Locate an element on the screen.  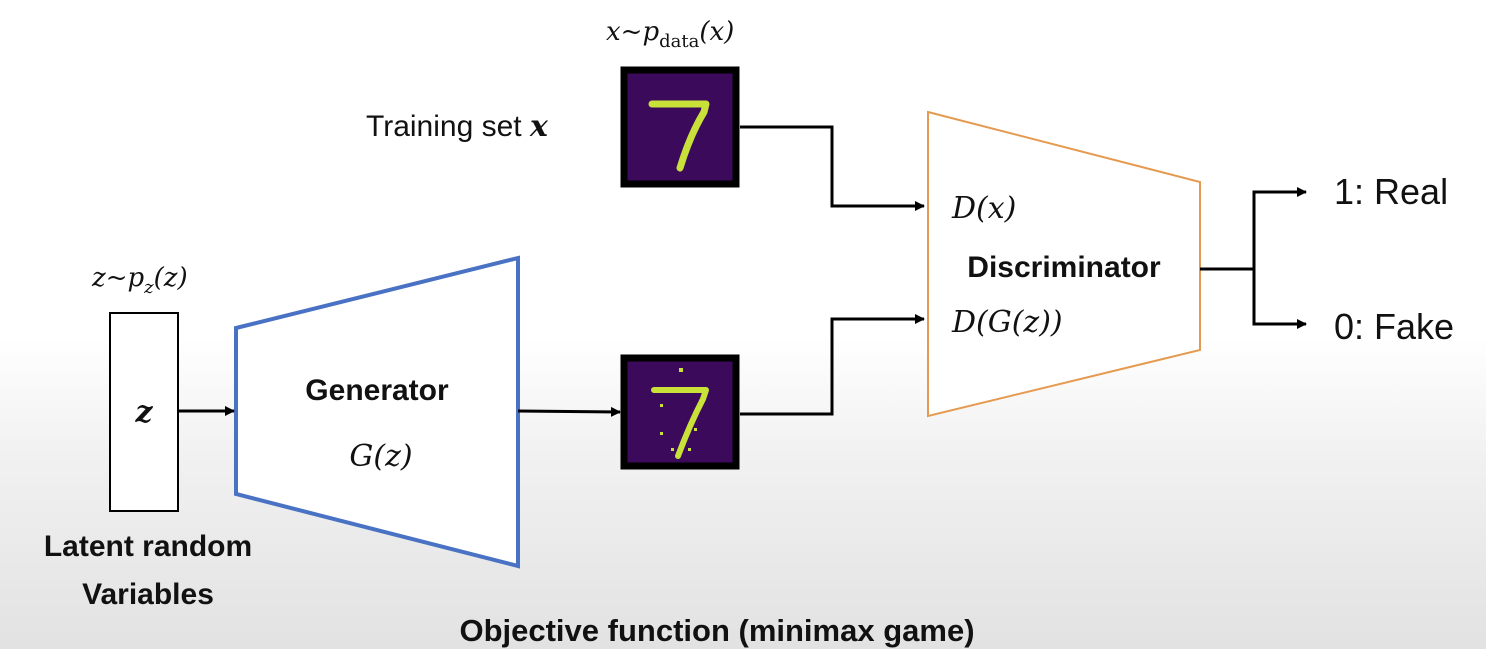
real-digit-image is located at coordinates (680, 127).